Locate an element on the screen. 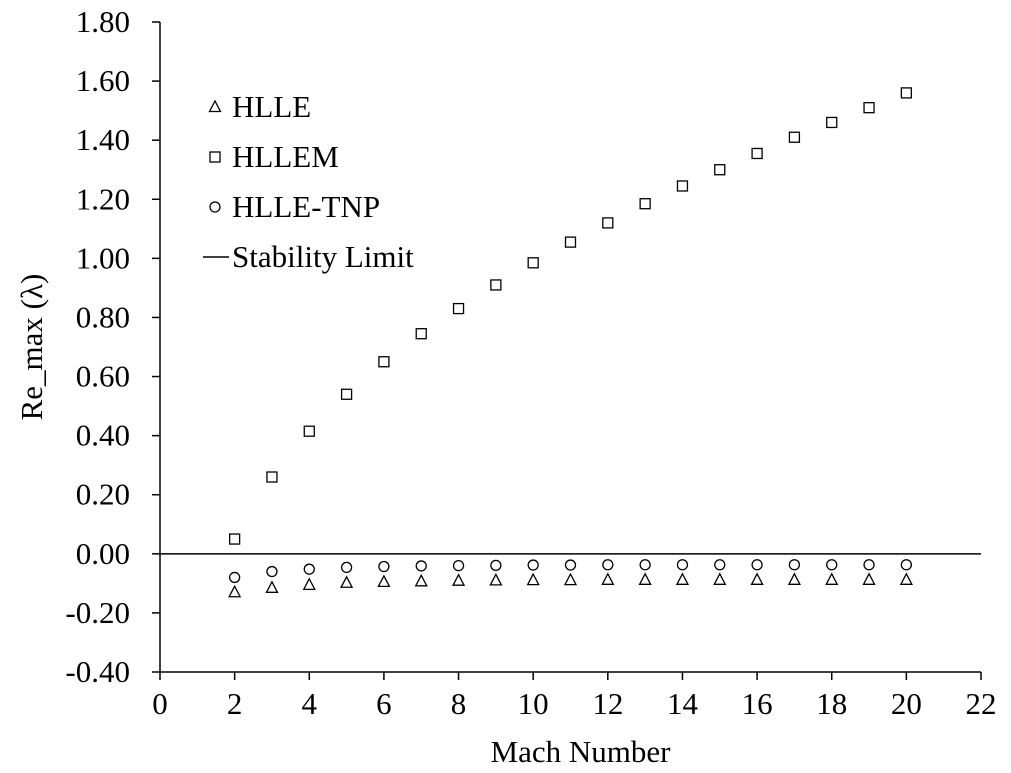 This screenshot has width=1011, height=773. series-hlle is located at coordinates (570, 585).